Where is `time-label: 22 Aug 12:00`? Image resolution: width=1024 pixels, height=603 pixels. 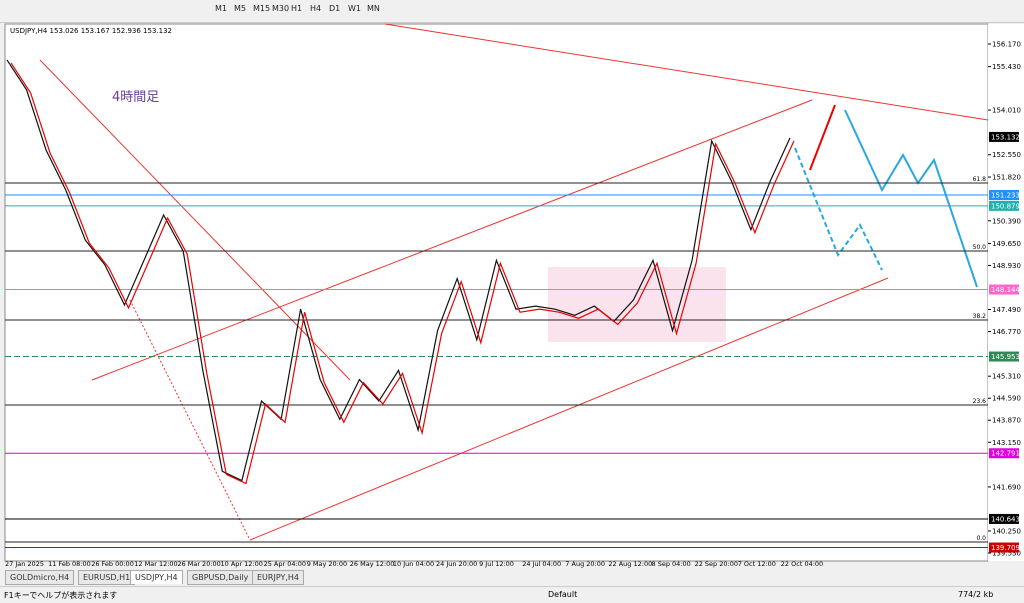
time-label: 22 Aug 12:00 is located at coordinates (630, 564).